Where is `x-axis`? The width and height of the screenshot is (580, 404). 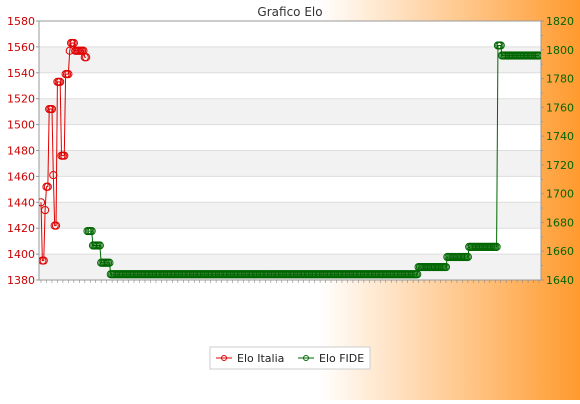
x-axis is located at coordinates (290, 281).